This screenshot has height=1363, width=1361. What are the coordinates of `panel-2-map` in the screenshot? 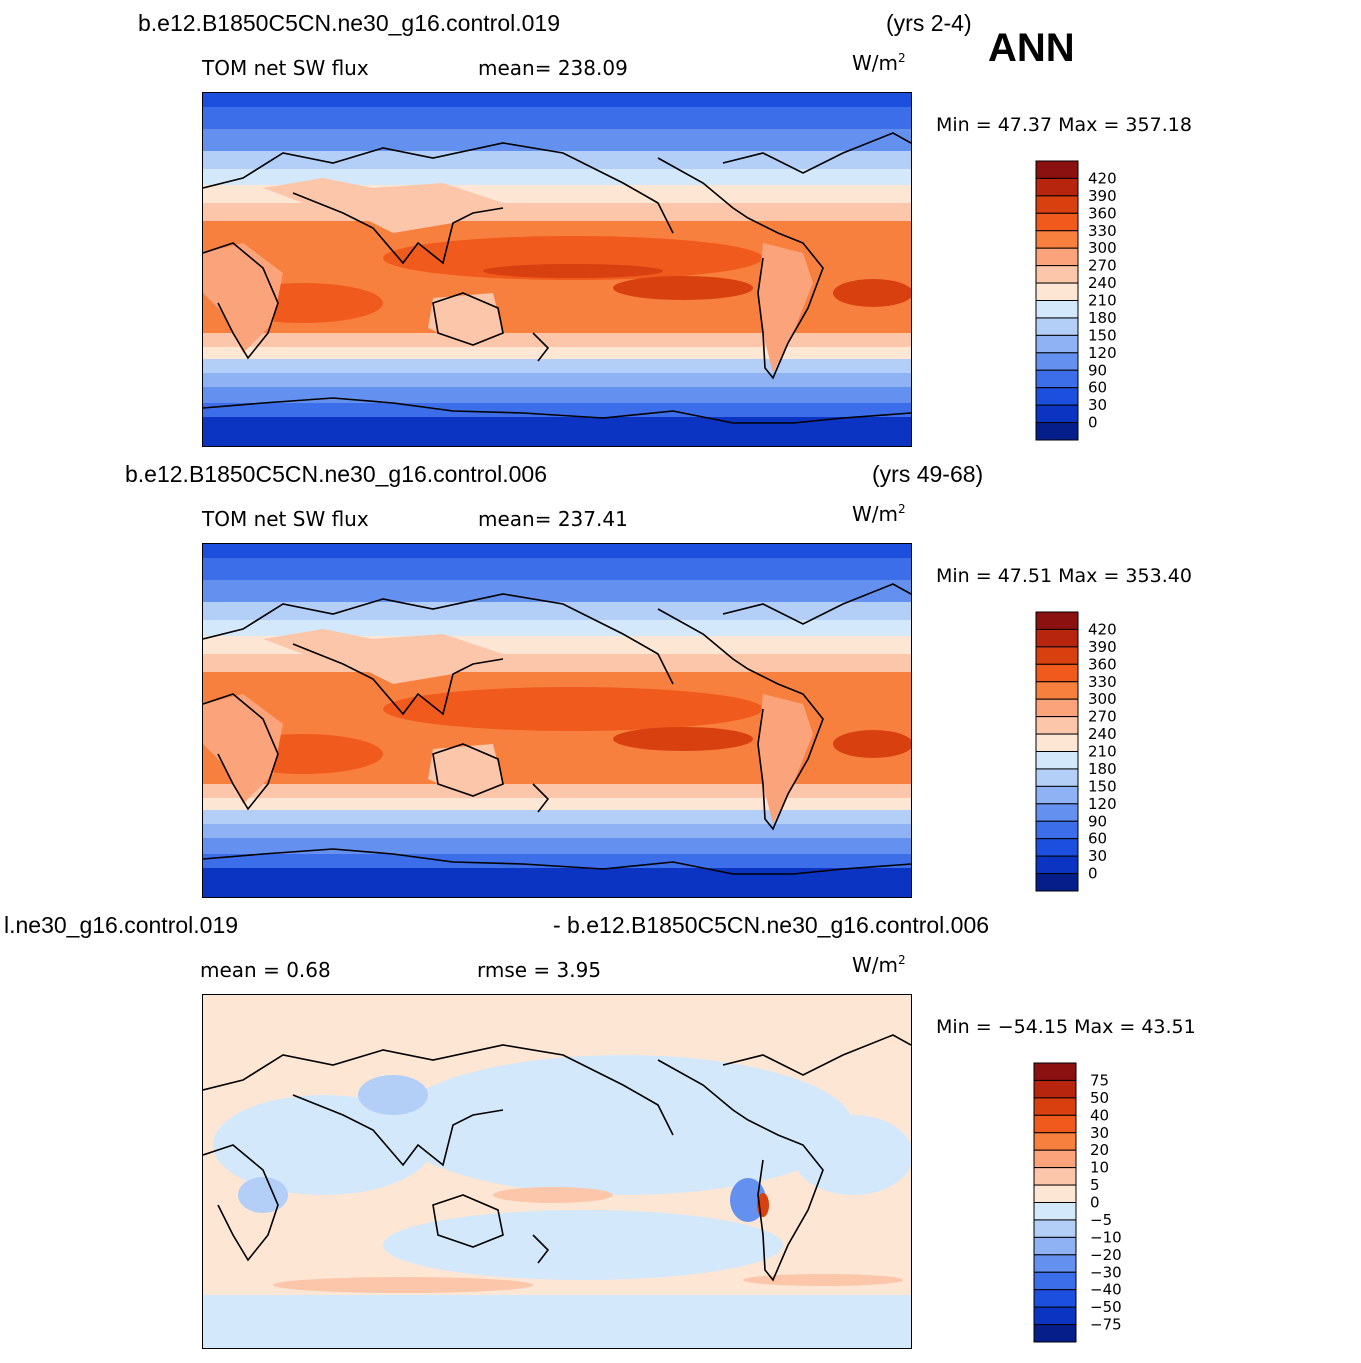 It's located at (557, 720).